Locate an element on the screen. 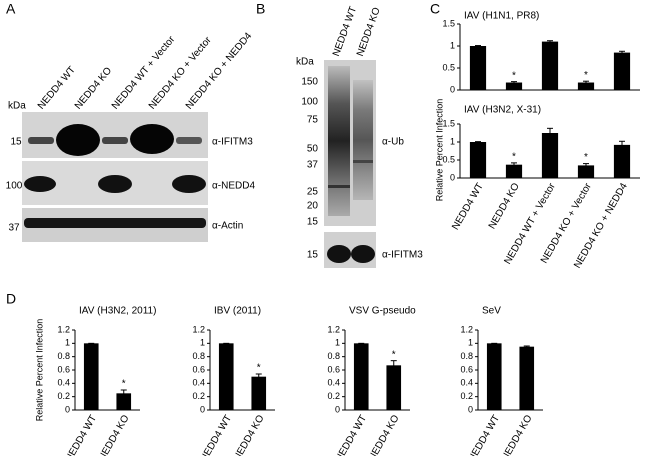  marker: 50 is located at coordinates (313, 149).